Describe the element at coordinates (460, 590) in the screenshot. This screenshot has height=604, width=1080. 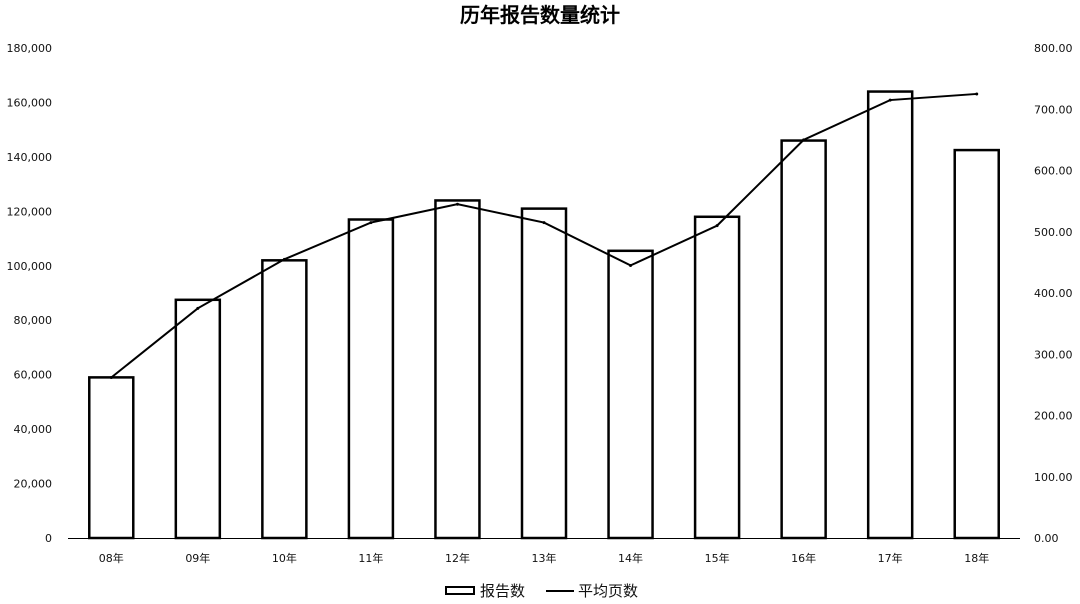
I see `legend-bar-swatch` at that location.